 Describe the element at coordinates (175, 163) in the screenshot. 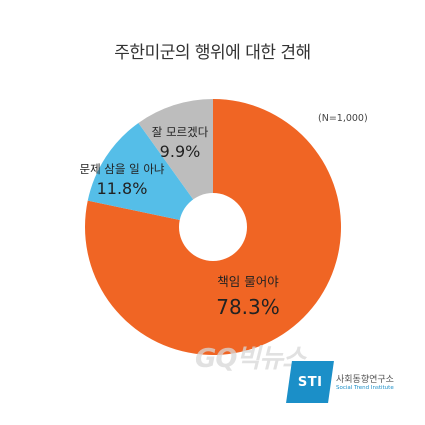

I see `slice-dont-know` at that location.